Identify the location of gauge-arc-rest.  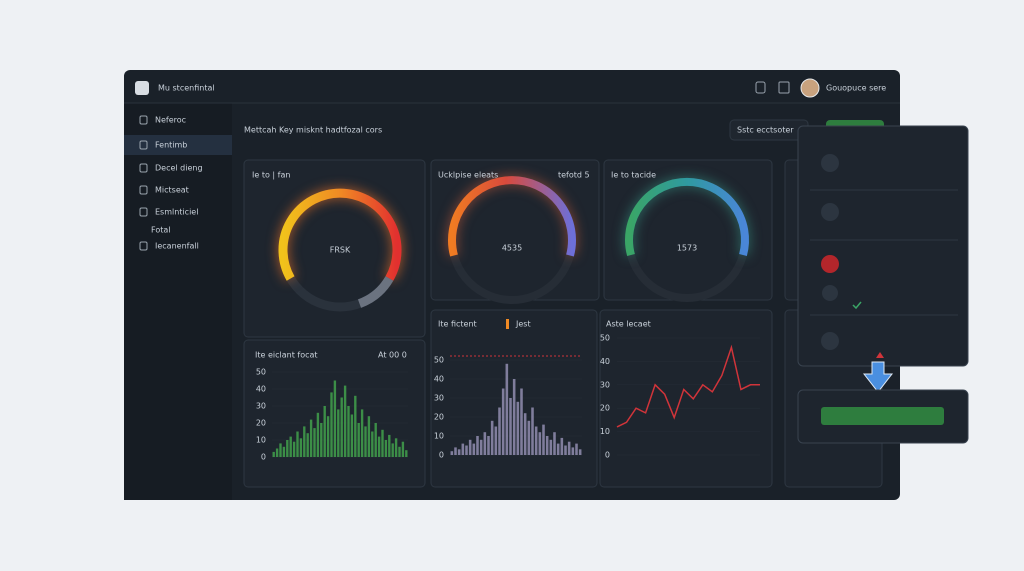
(375, 292).